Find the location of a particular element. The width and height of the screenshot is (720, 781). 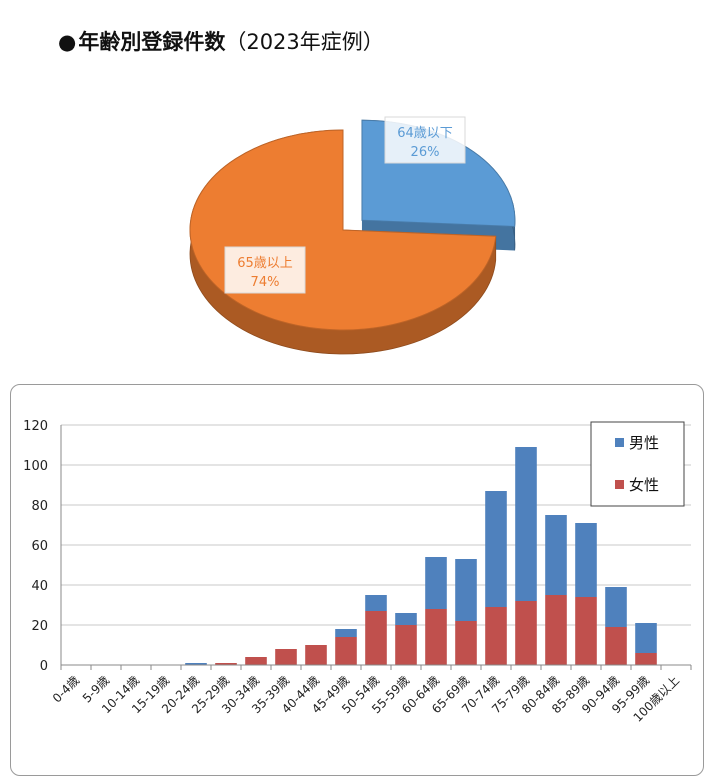

legend-label: 女性 is located at coordinates (644, 485).